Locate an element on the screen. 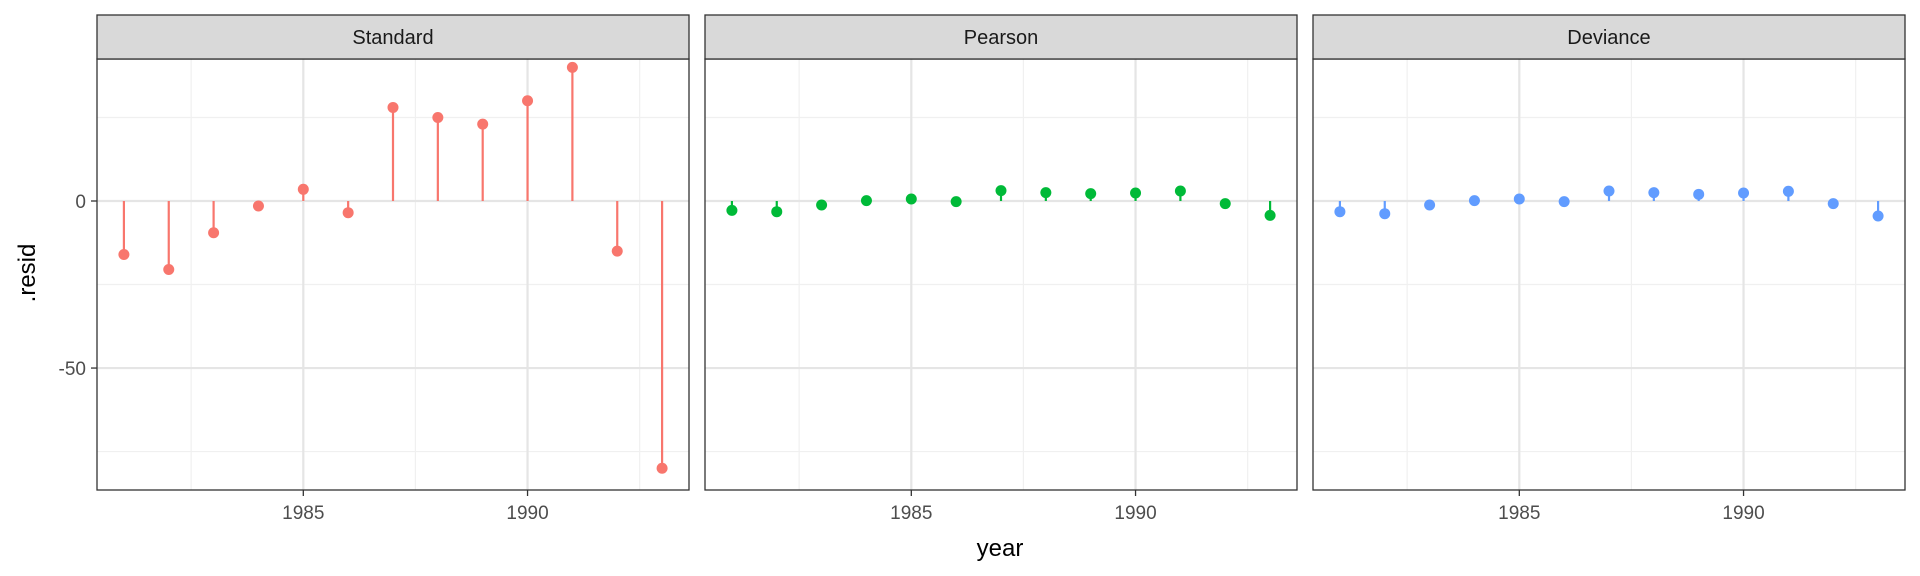 This screenshot has height=576, width=1920. facet-strip-label: Deviance is located at coordinates (1608, 38).